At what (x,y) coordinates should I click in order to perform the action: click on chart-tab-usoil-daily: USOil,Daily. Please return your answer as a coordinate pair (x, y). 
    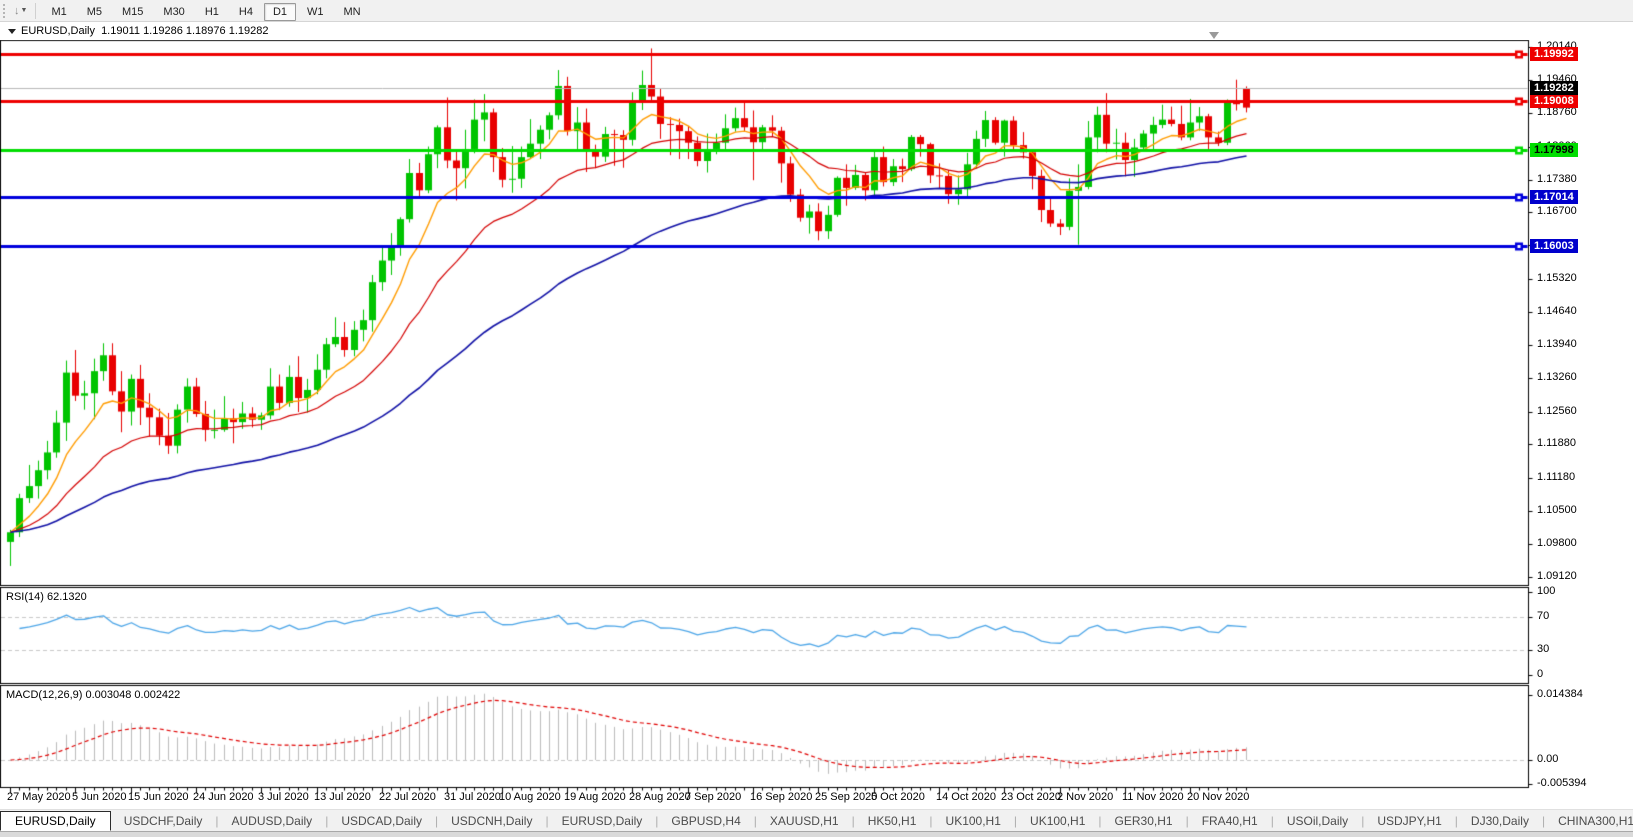
    Looking at the image, I should click on (1317, 821).